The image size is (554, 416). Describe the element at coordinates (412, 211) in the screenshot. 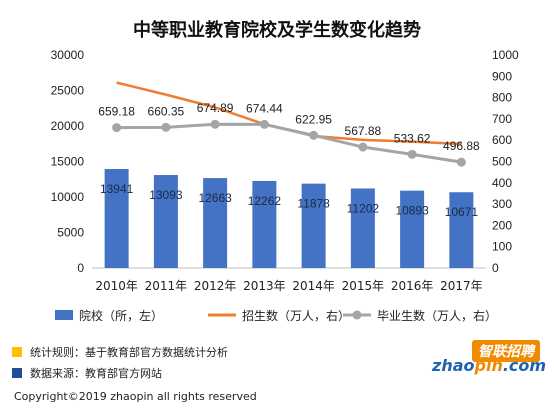

I see `bar-value-label: 10893` at that location.